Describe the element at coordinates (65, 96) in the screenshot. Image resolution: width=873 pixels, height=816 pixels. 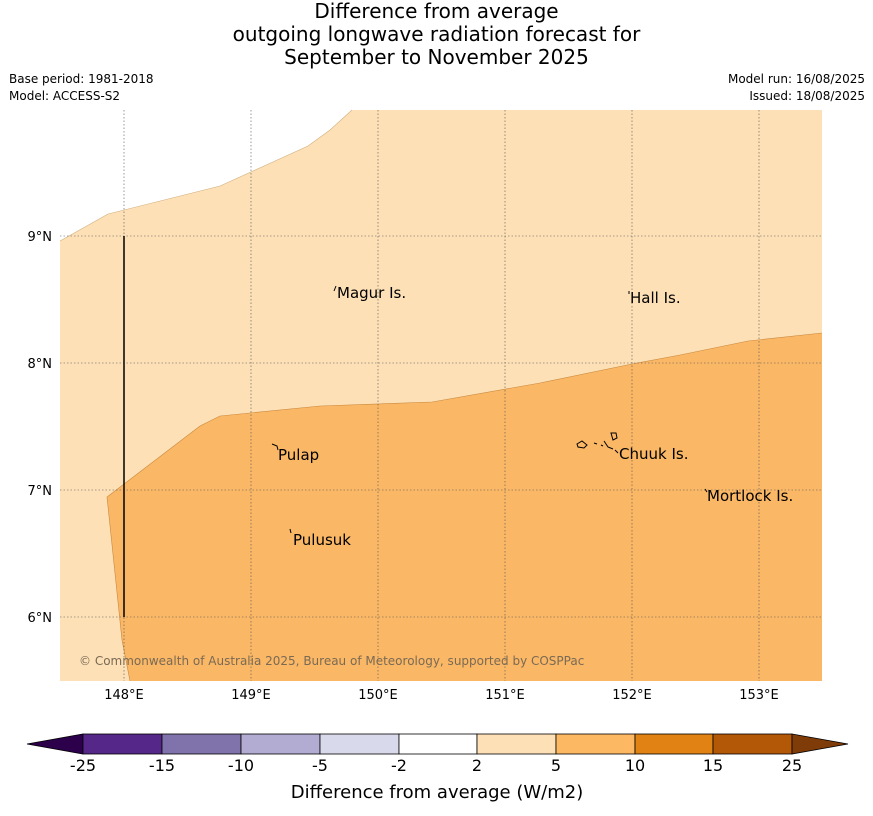
I see `model-name: Model: ACCESS-S2` at that location.